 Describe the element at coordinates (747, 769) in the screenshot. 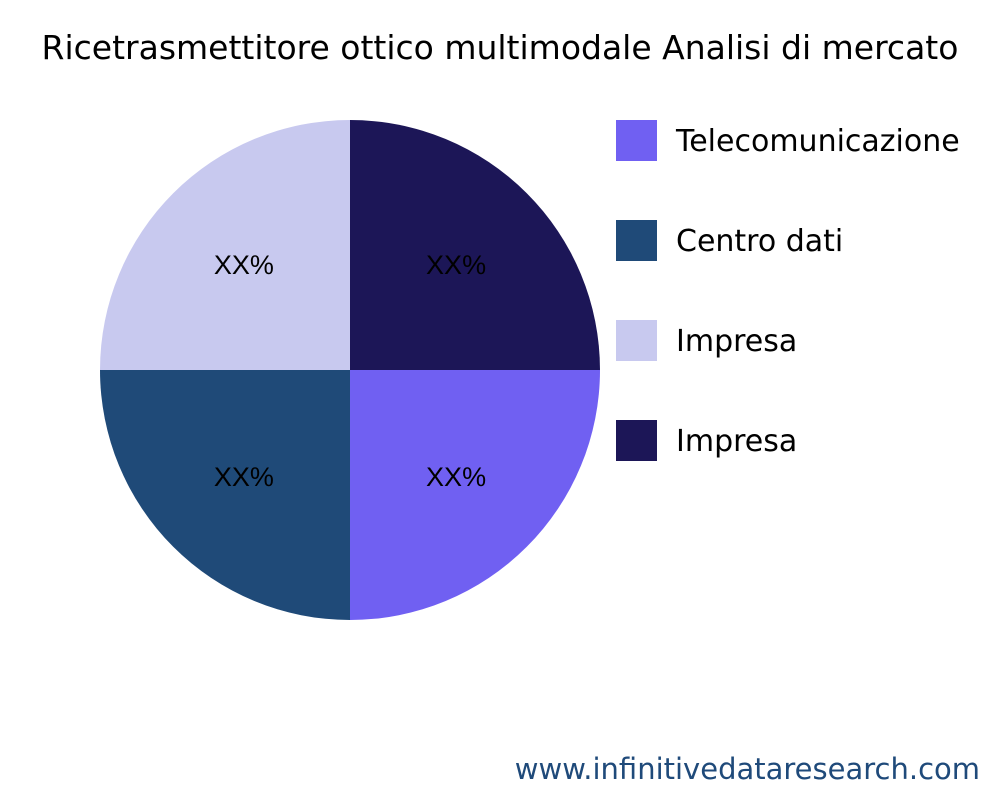

I see `footer-url: www.infinitivedataresearch.com` at that location.